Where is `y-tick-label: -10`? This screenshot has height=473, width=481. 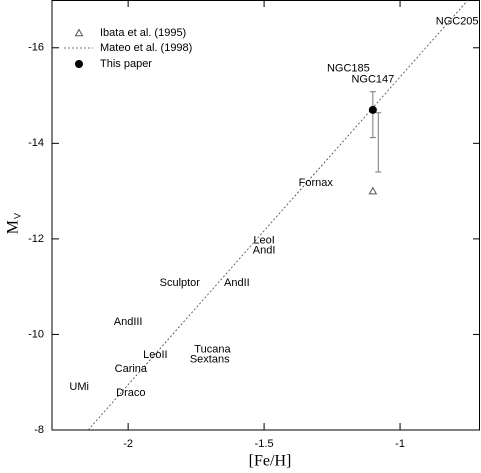
y-tick-label: -10 is located at coordinates (36, 334).